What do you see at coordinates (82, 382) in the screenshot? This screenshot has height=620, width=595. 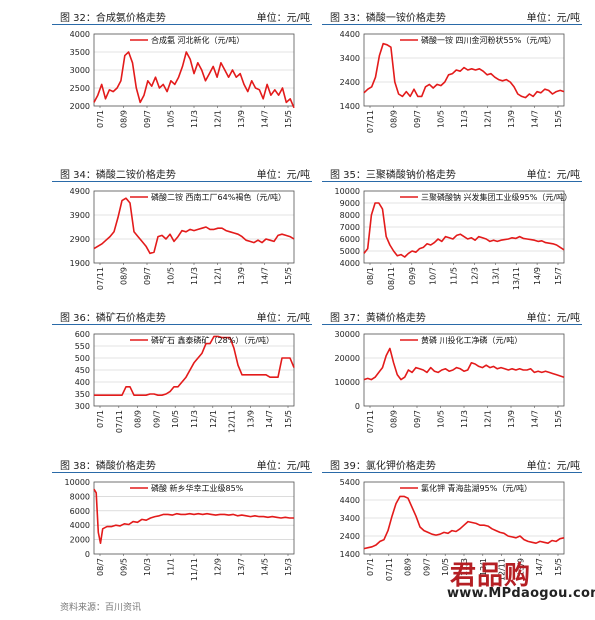 I see `y-tick-label: 400` at bounding box center [82, 382].